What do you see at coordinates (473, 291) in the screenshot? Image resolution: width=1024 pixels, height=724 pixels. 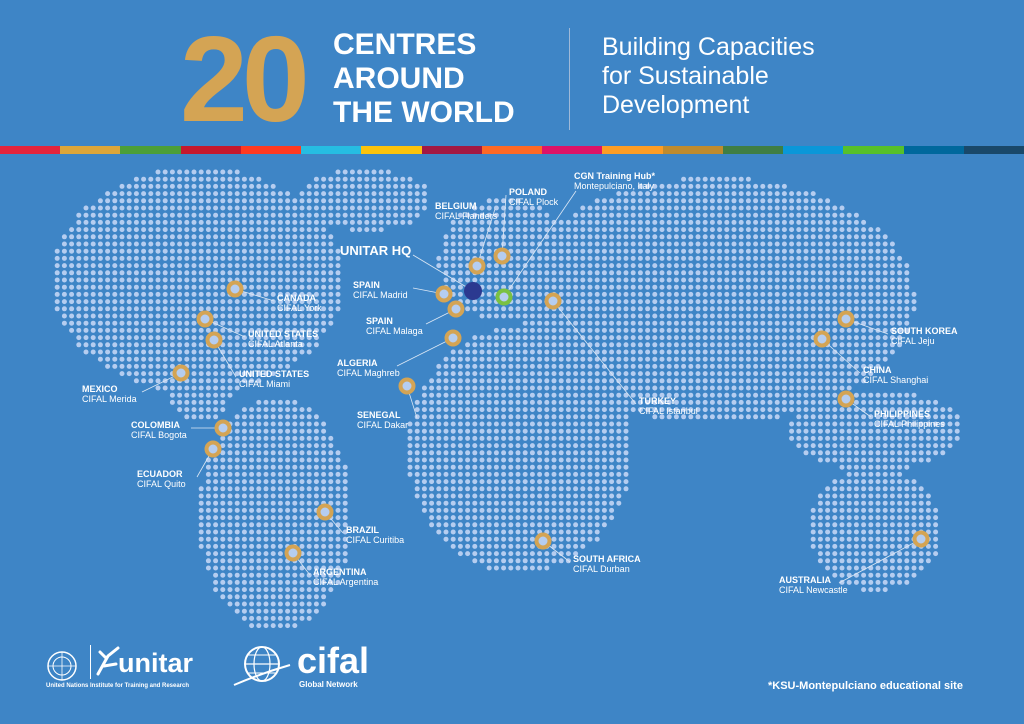 I see `unitar-hq-marker` at bounding box center [473, 291].